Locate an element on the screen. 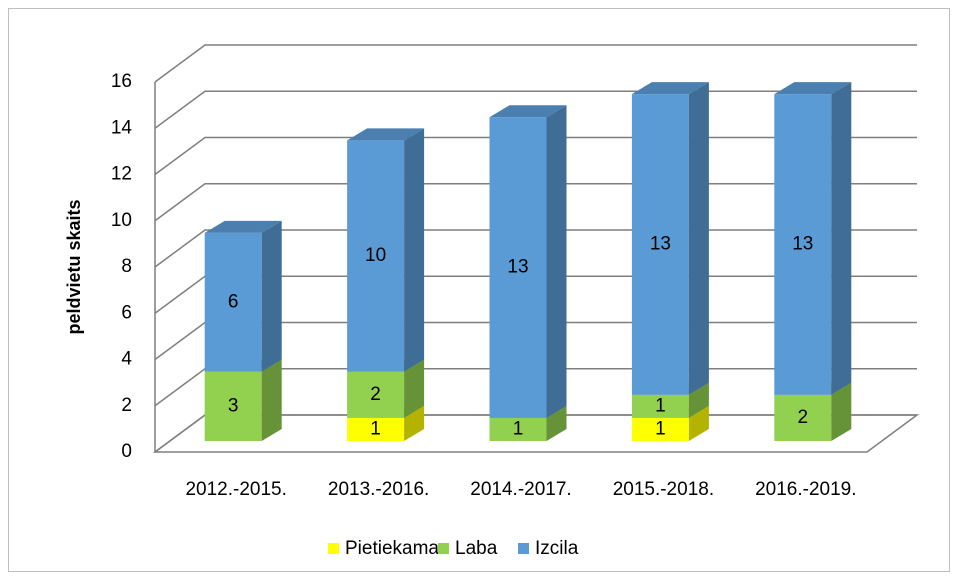 The image size is (959, 585). y-tick-label: 2 is located at coordinates (126, 405).